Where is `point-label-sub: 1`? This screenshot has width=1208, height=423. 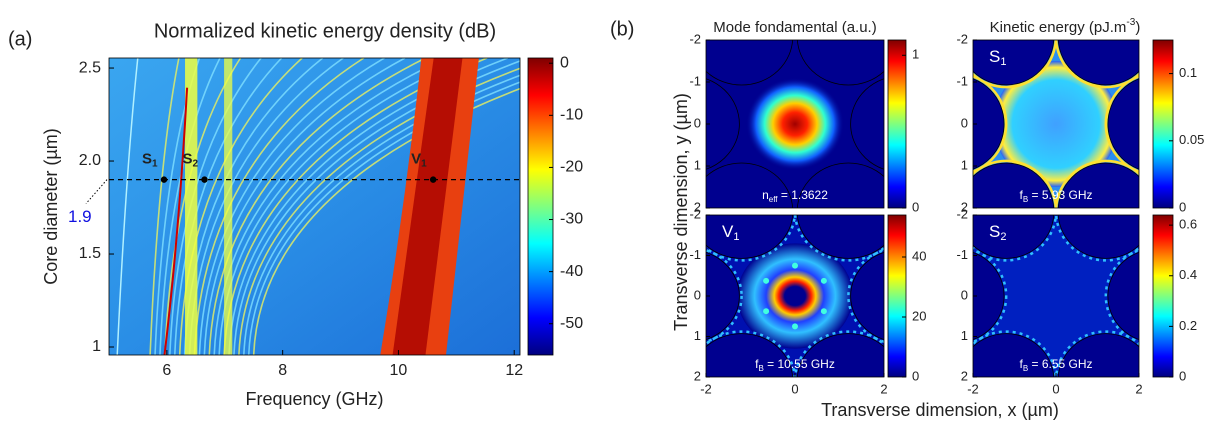 point-label-sub: 1 is located at coordinates (155, 163).